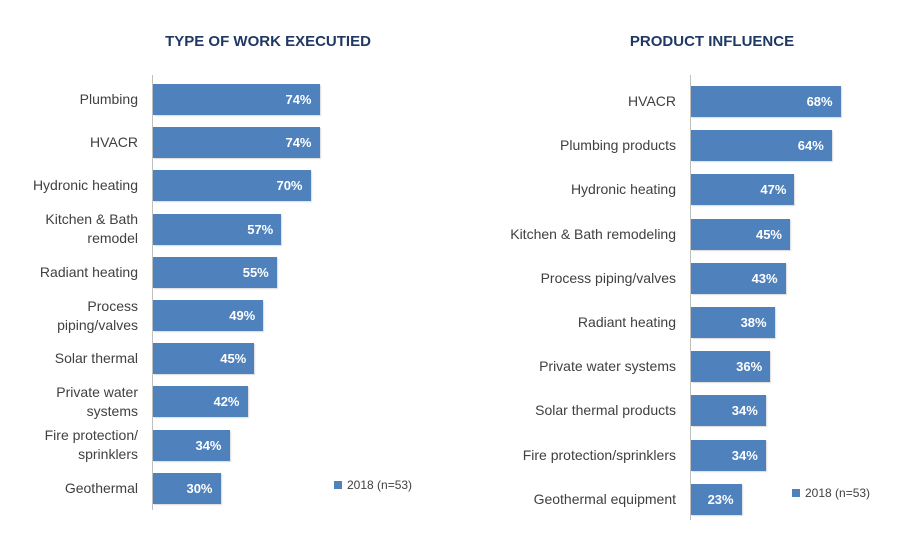 The height and width of the screenshot is (550, 900). What do you see at coordinates (91, 445) in the screenshot?
I see `category-label: Fire protection/ sprinklers` at bounding box center [91, 445].